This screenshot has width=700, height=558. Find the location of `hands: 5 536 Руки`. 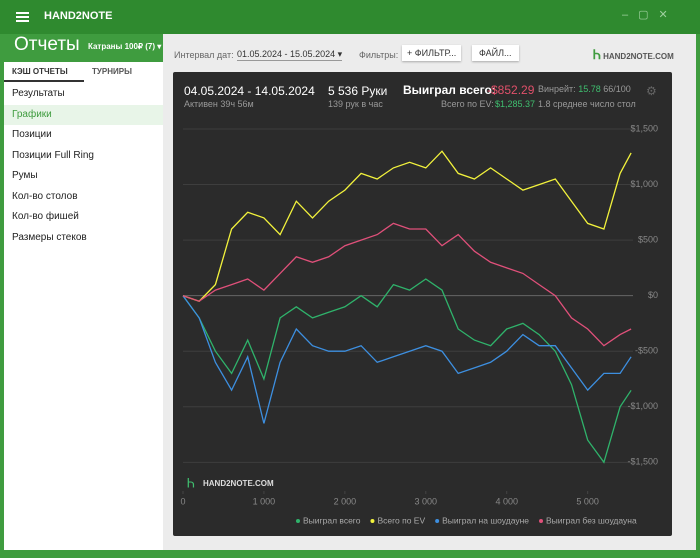

hands: 5 536 Руки is located at coordinates (358, 91).